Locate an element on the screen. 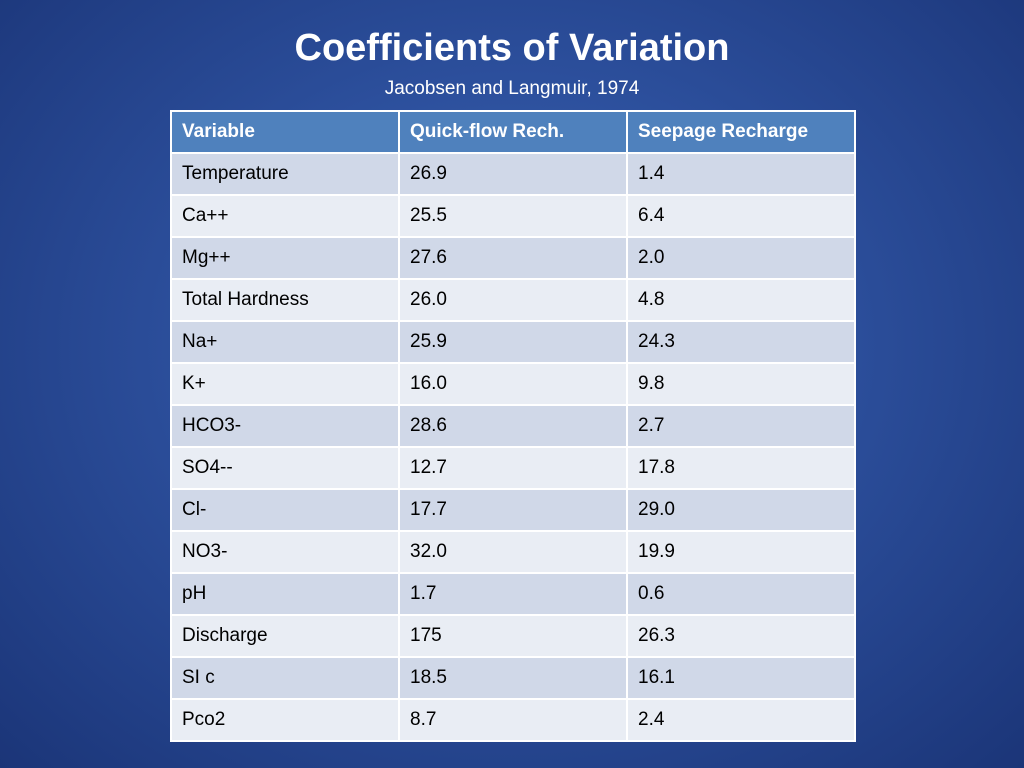 This screenshot has height=768, width=1024. cell-quick-flow: 27.6 is located at coordinates (513, 258).